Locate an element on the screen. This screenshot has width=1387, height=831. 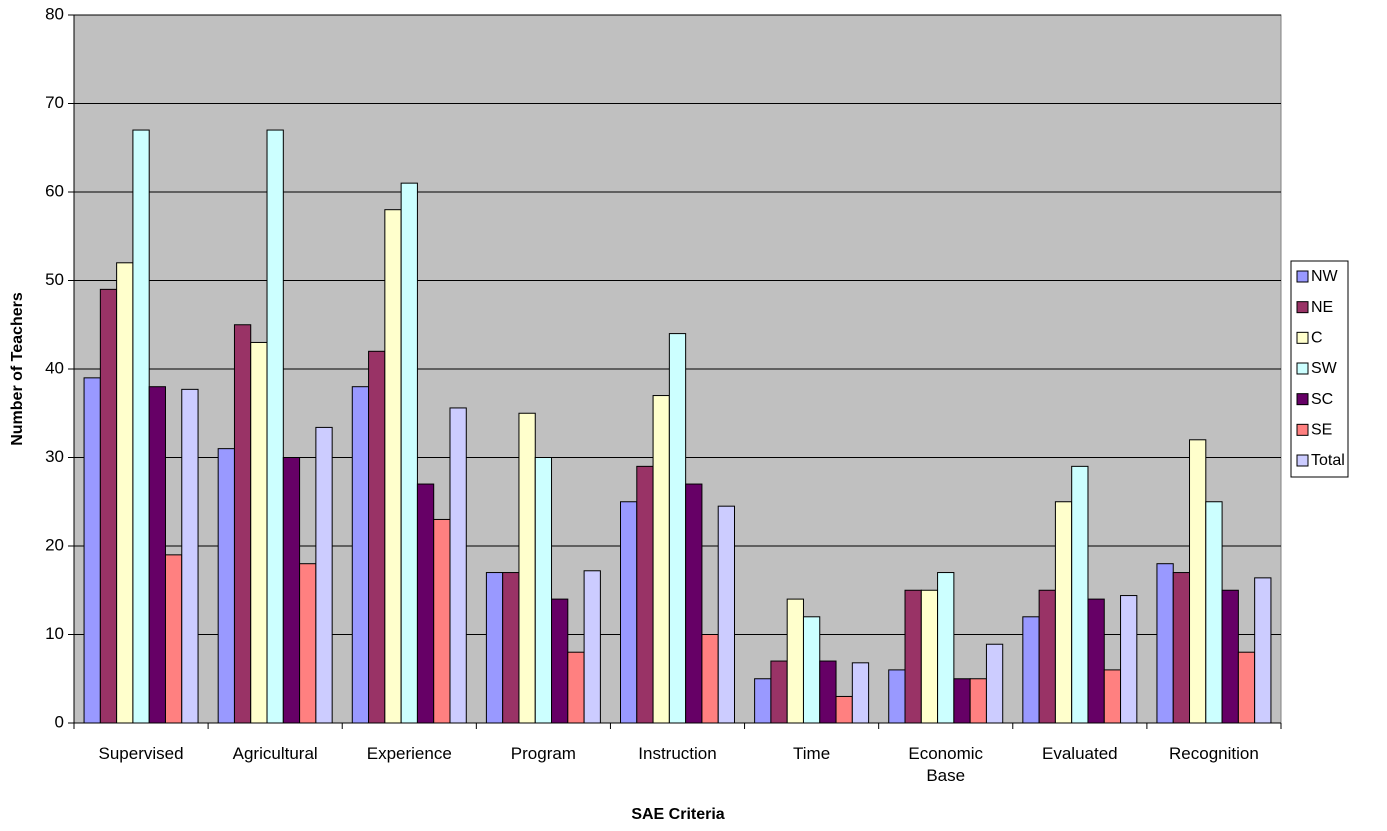
legend-label: Total is located at coordinates (1328, 460).